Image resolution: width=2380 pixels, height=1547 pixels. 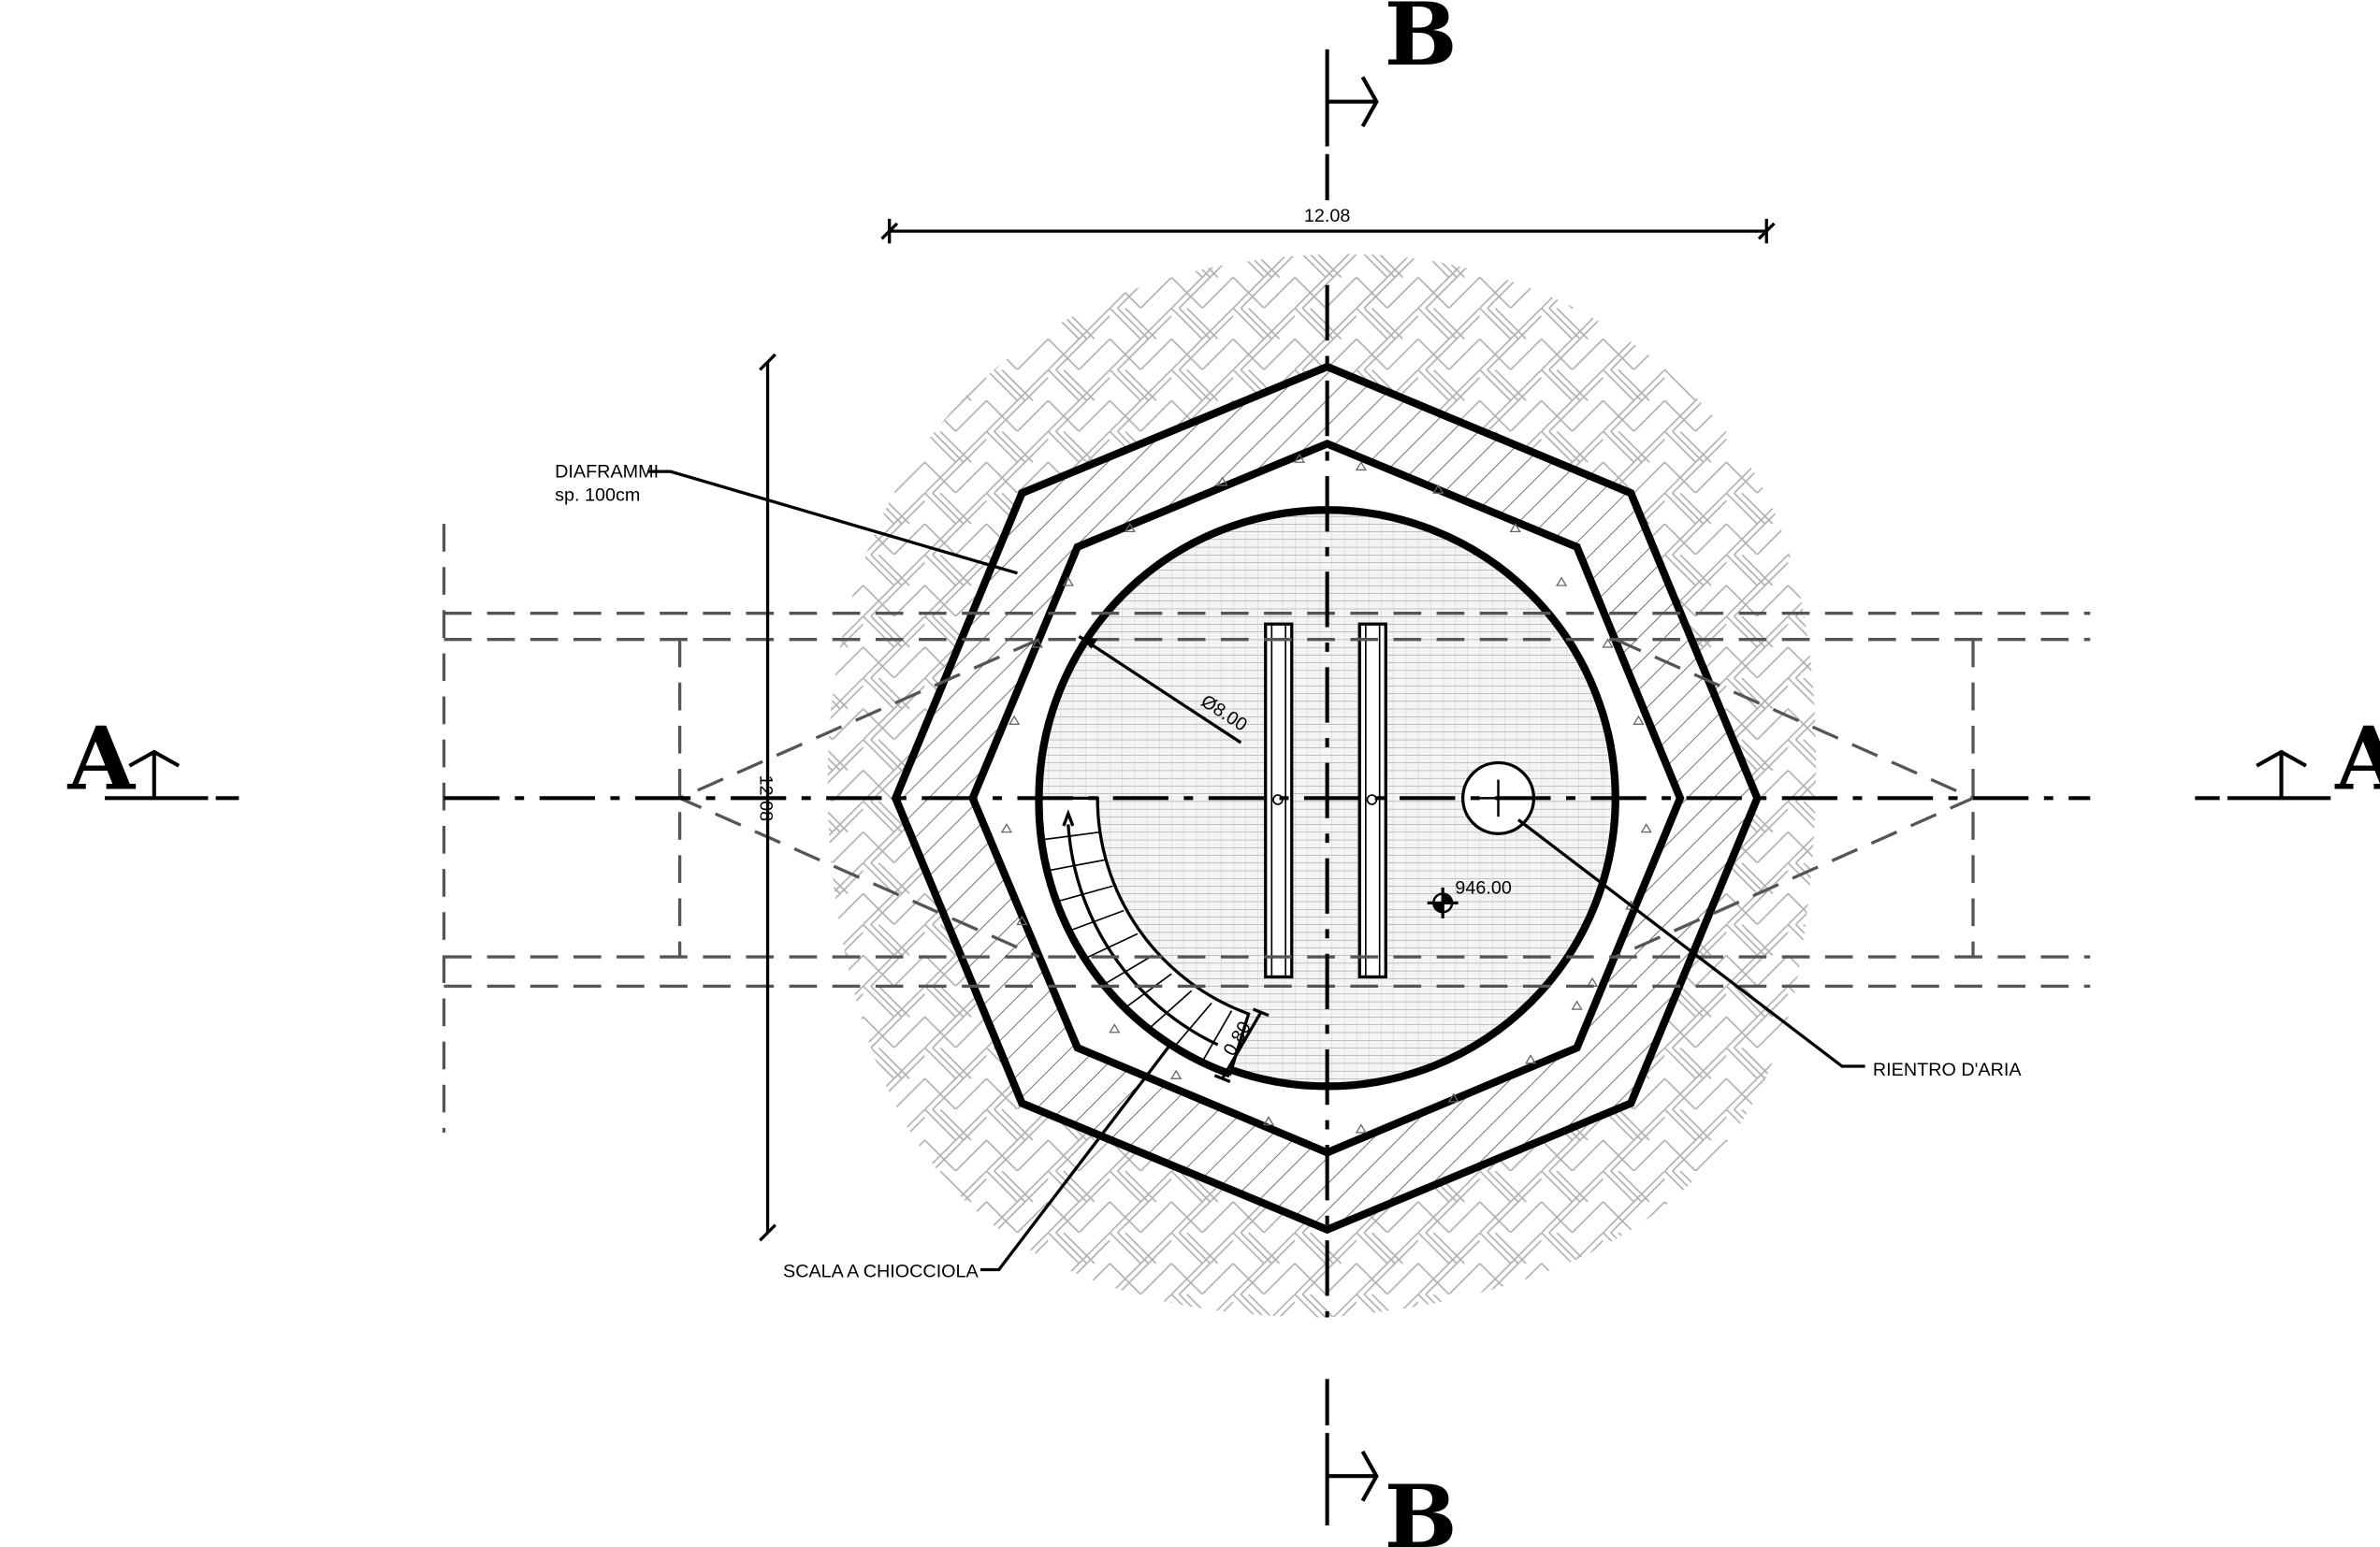 I want to click on elevation-label: 946.00, so click(x=1483, y=887).